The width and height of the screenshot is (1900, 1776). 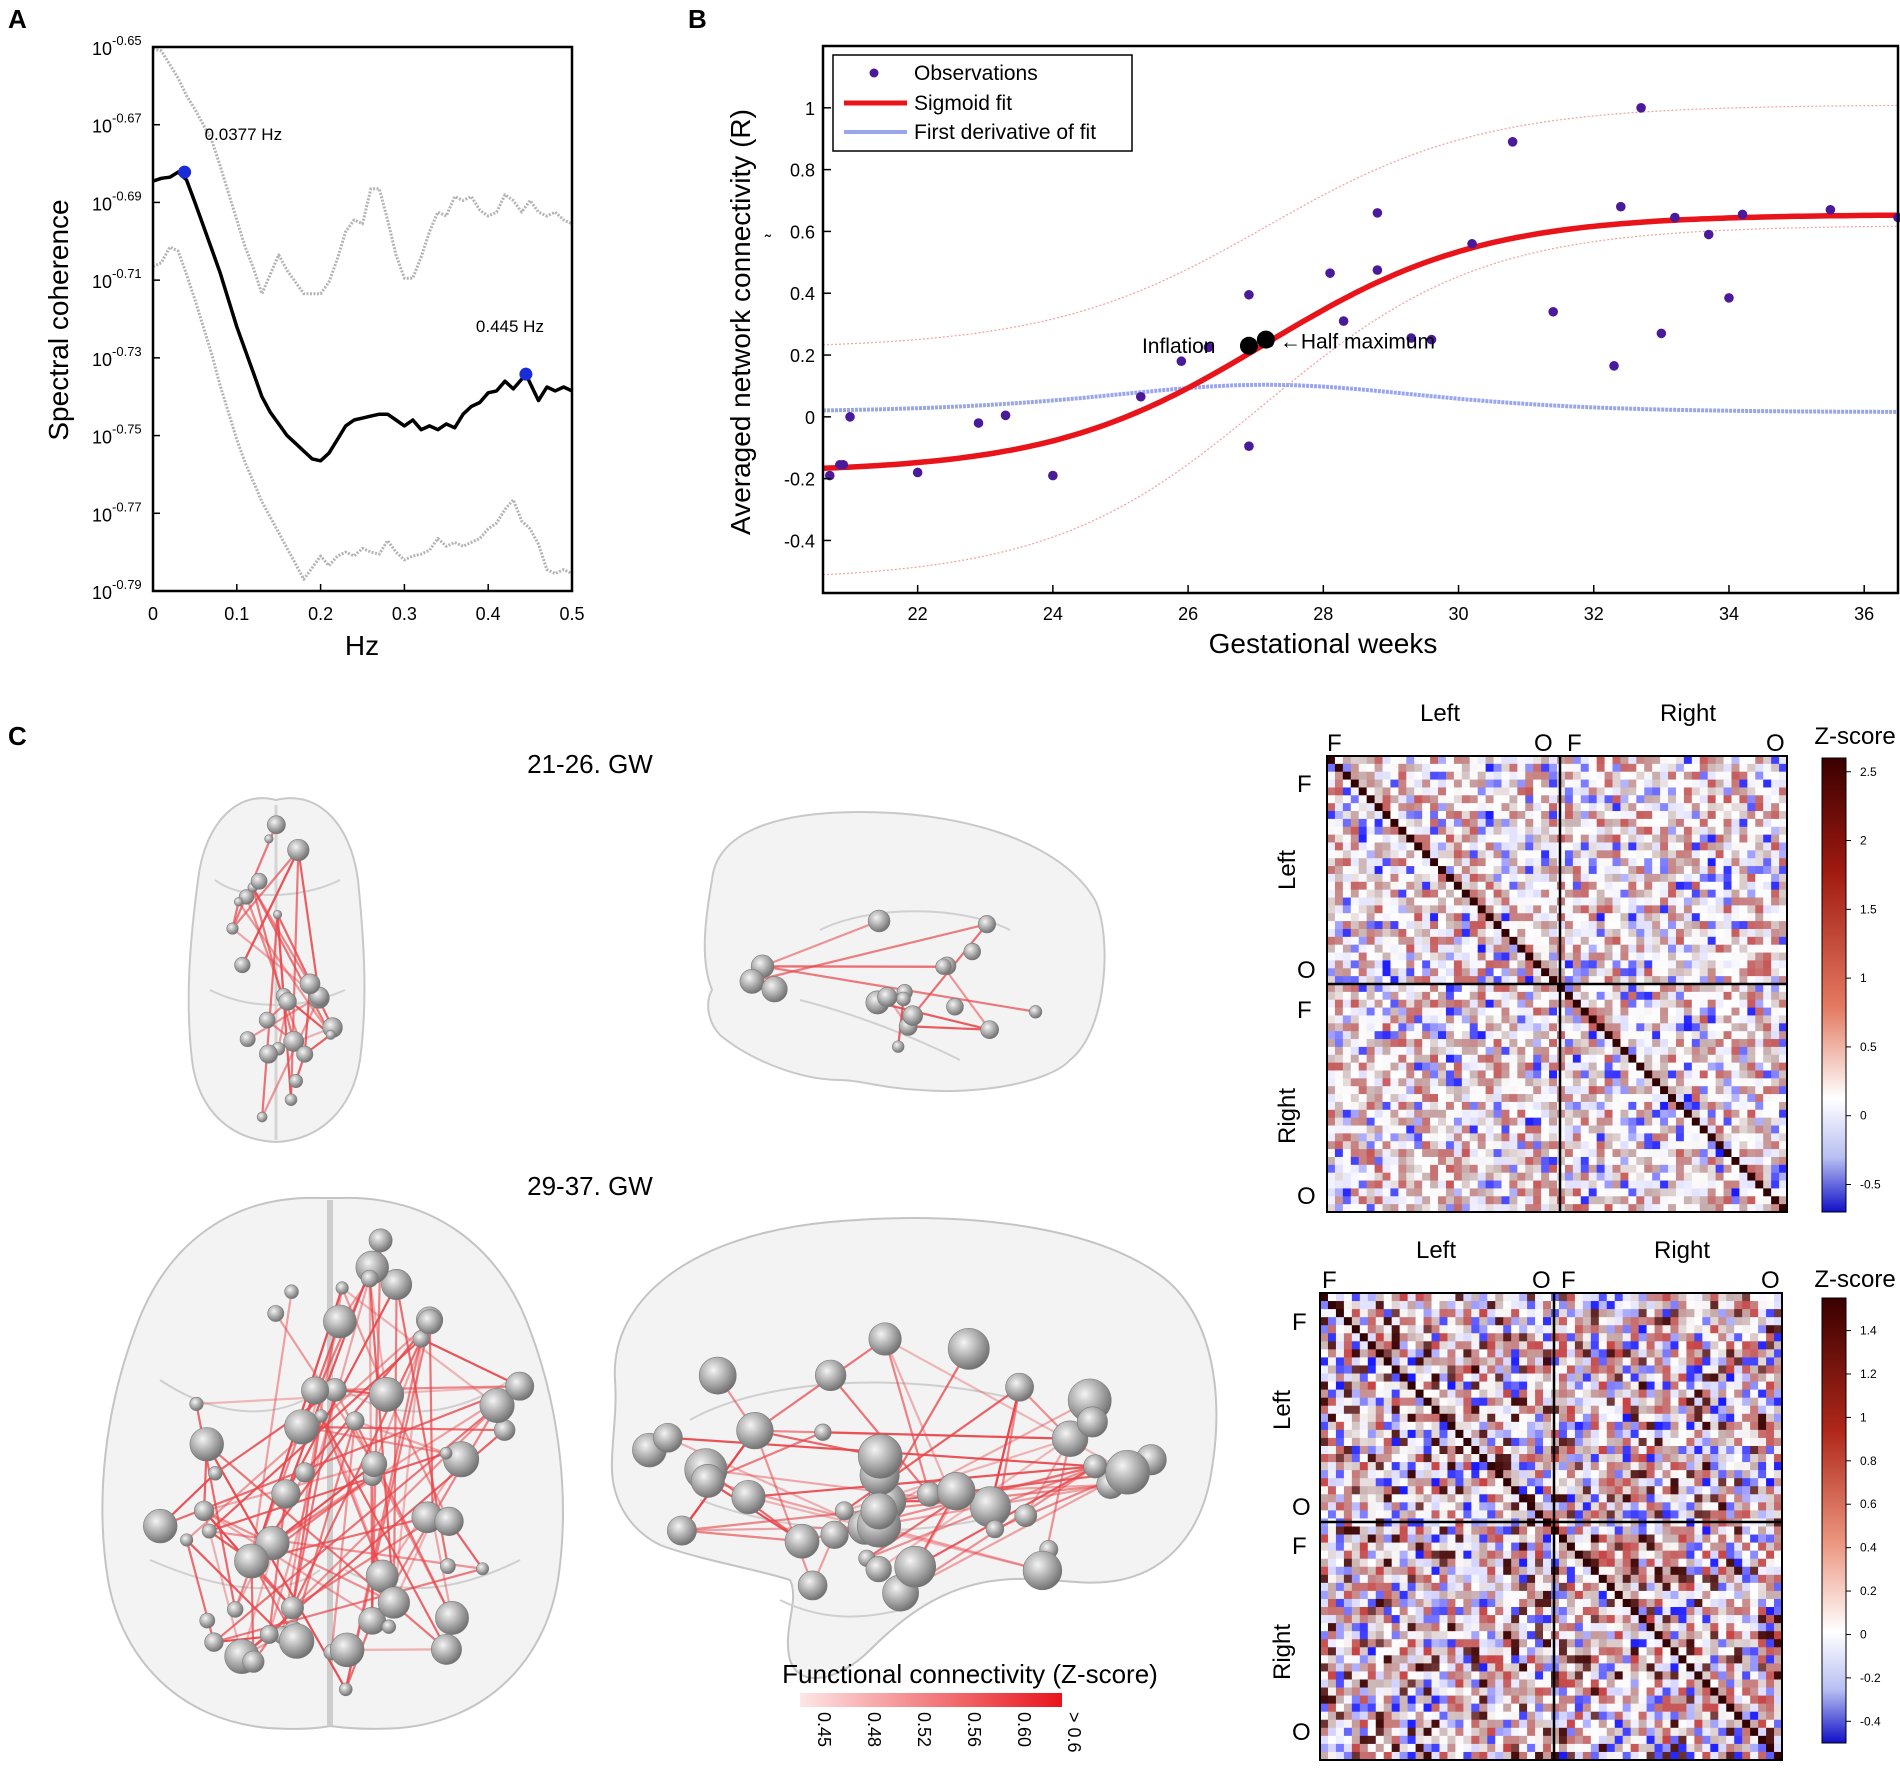 I want to click on panel-b-observation-point, so click(x=1377, y=213).